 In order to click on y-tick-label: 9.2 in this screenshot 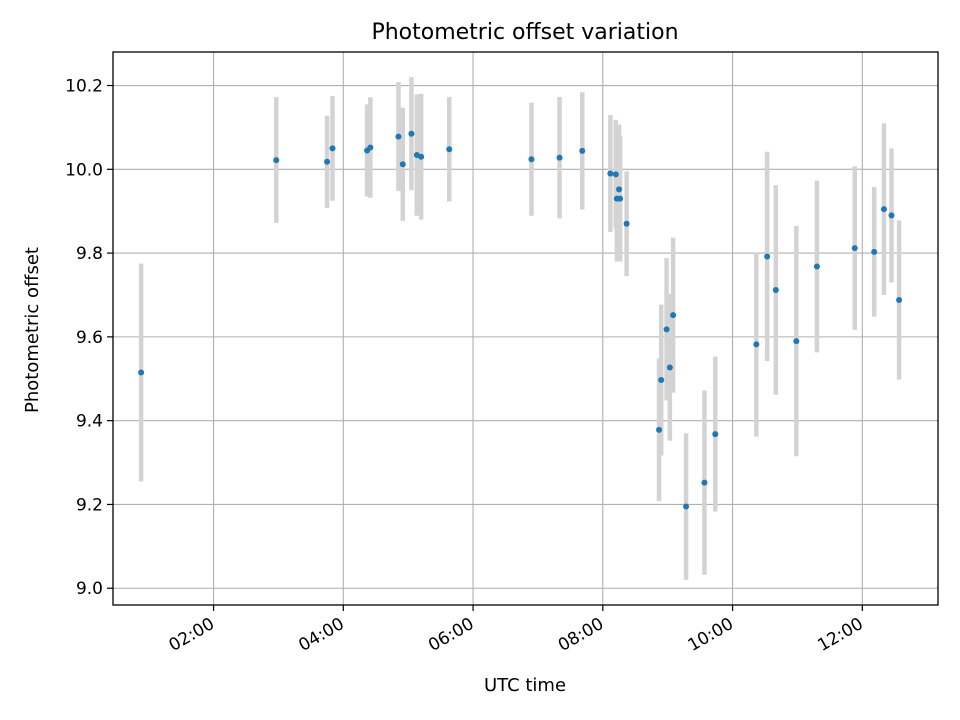, I will do `click(89, 505)`.